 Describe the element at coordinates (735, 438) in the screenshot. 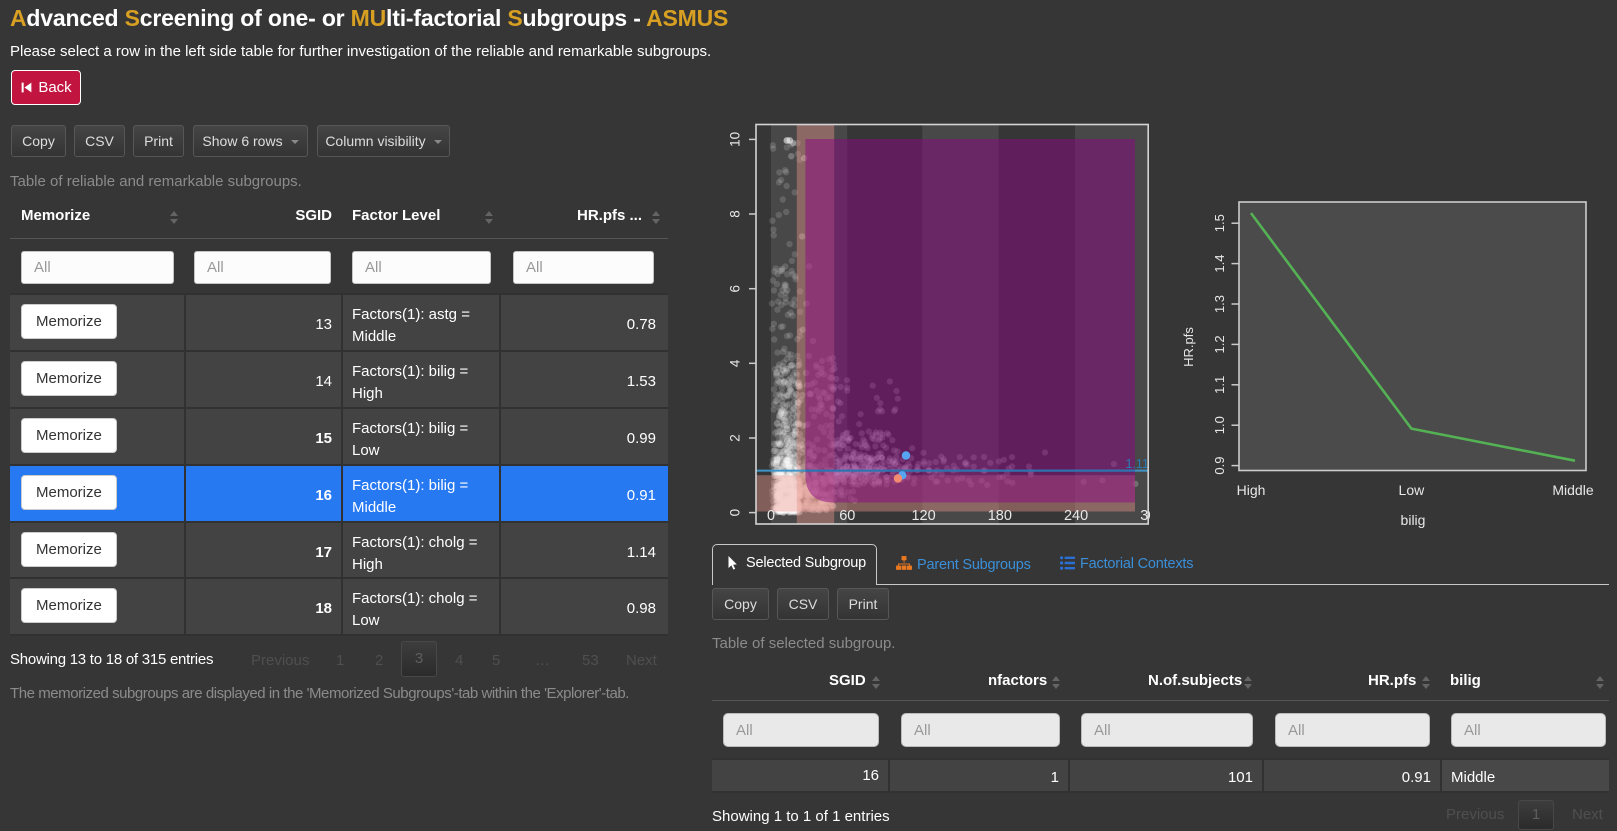

I see `svg-text: 2` at that location.